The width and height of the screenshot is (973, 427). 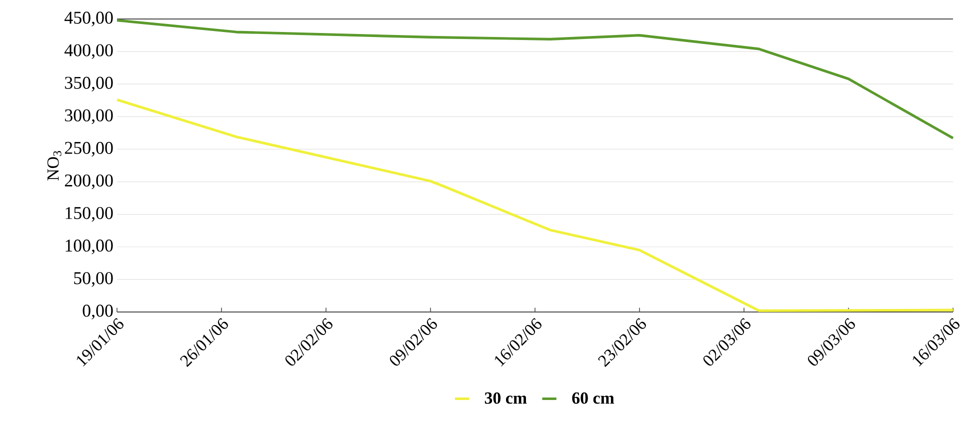 What do you see at coordinates (93, 279) in the screenshot?
I see `y-tick-label: 50,00` at bounding box center [93, 279].